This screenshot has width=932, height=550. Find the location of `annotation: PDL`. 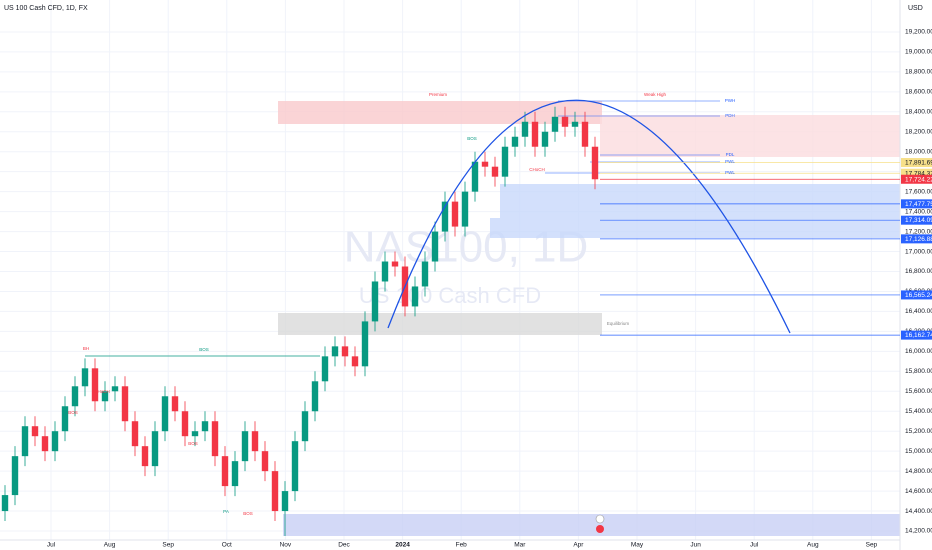

annotation: PDL is located at coordinates (730, 154).